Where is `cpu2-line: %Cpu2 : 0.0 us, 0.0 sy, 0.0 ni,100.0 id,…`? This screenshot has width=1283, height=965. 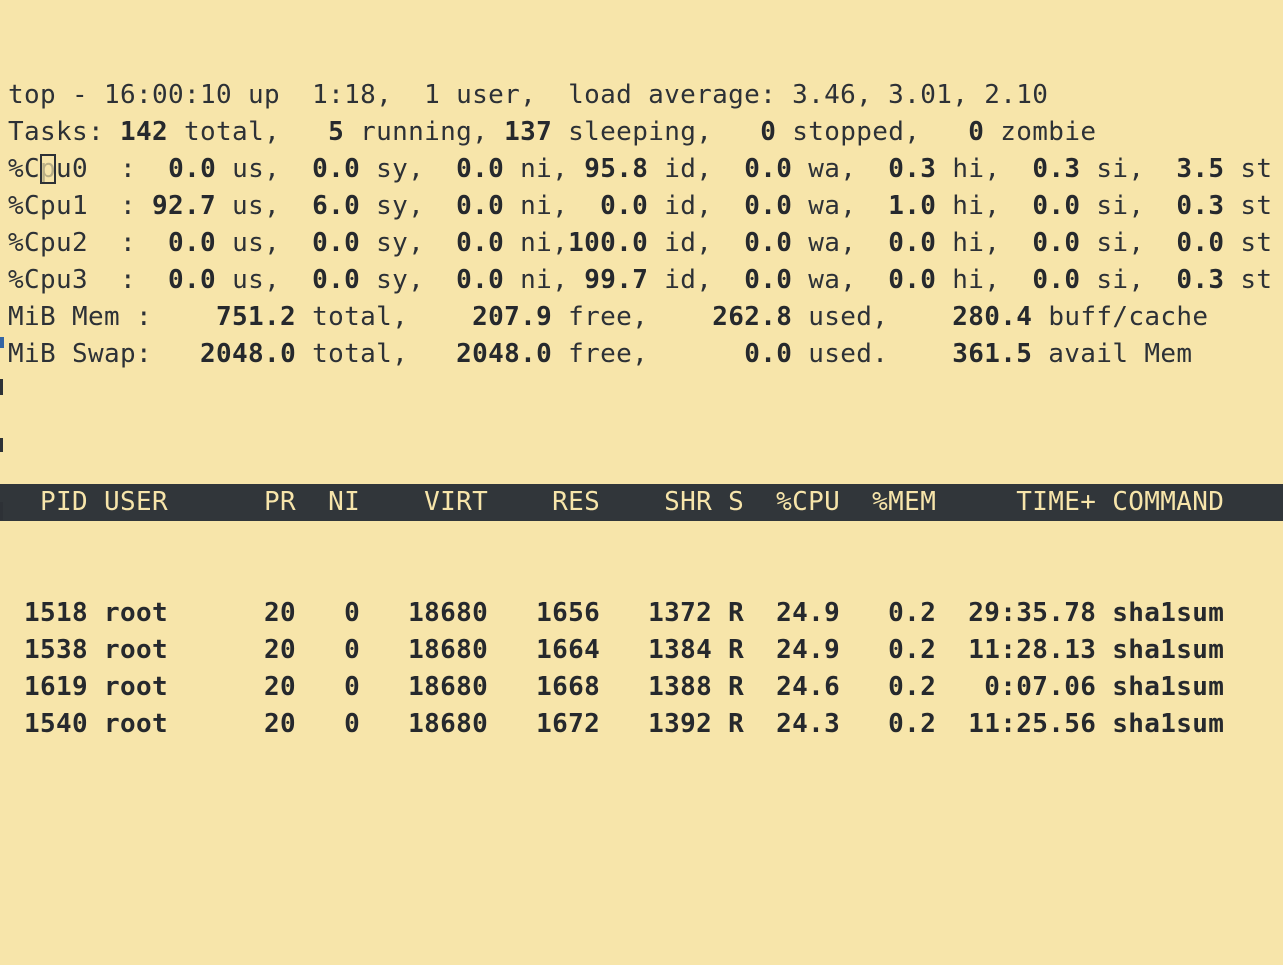 cpu2-line: %Cpu2 : 0.0 us, 0.0 sy, 0.0 ni,100.0 id,… is located at coordinates (640, 243).